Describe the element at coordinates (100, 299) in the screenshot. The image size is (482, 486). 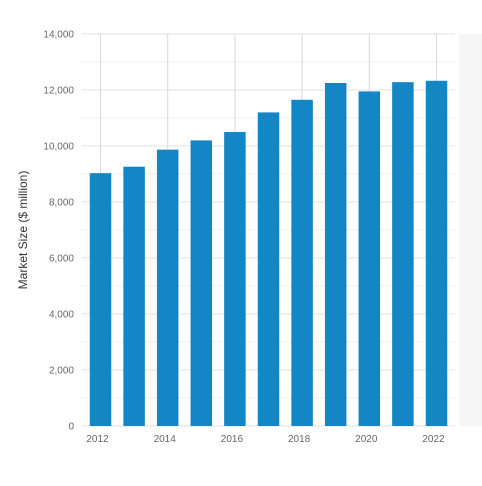
I see `bar-2012` at that location.